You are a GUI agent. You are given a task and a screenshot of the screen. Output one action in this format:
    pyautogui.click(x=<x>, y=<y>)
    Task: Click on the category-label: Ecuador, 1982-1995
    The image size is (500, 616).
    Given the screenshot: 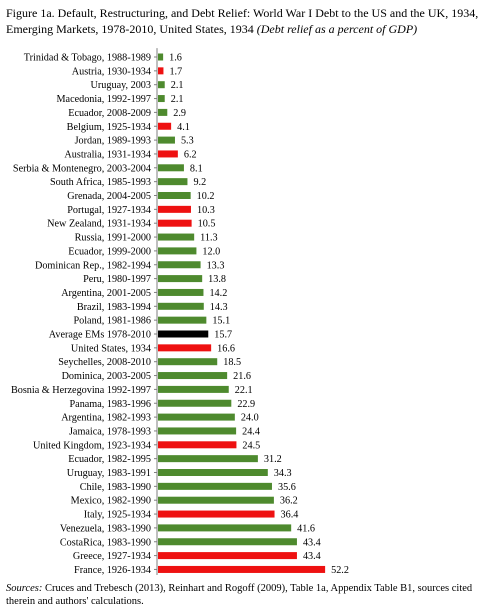 What is the action you would take?
    pyautogui.click(x=109, y=459)
    